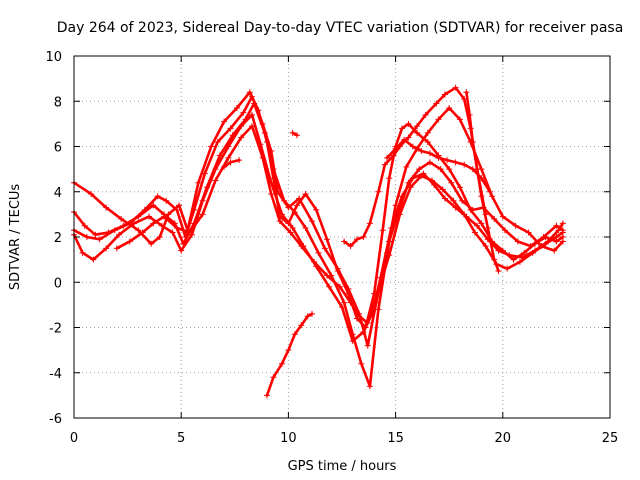 This screenshot has width=640, height=480. I want to click on y-tick-label: -2, so click(55, 329).